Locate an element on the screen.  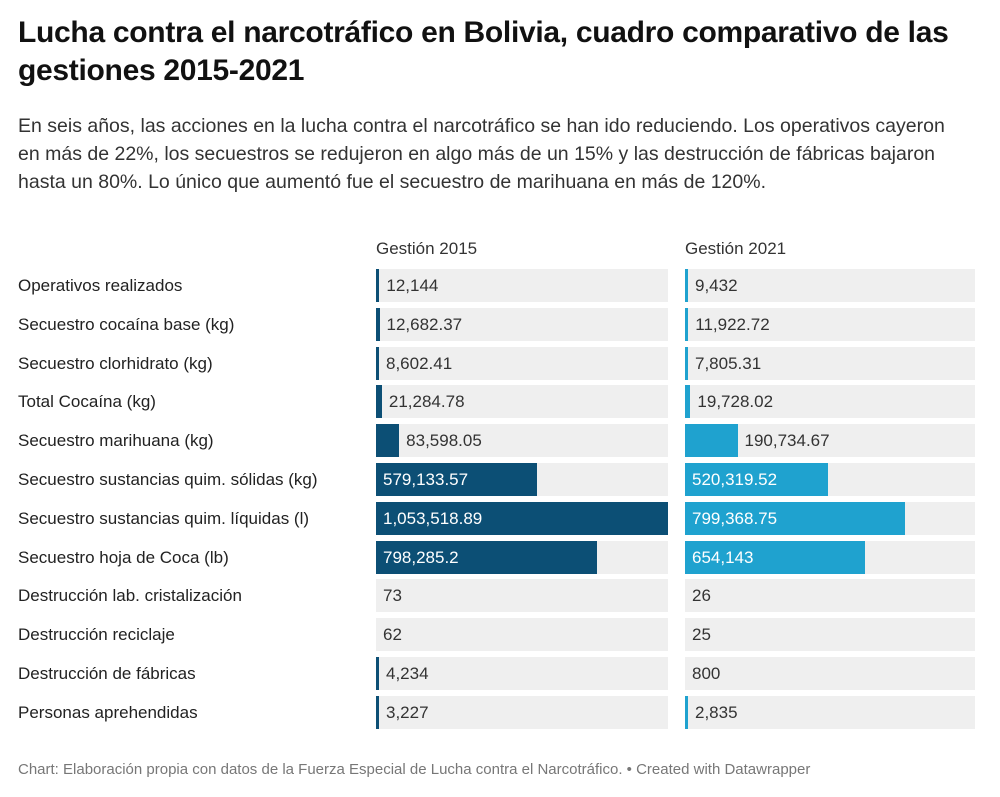
table-cell-2021: 26 is located at coordinates (830, 596).